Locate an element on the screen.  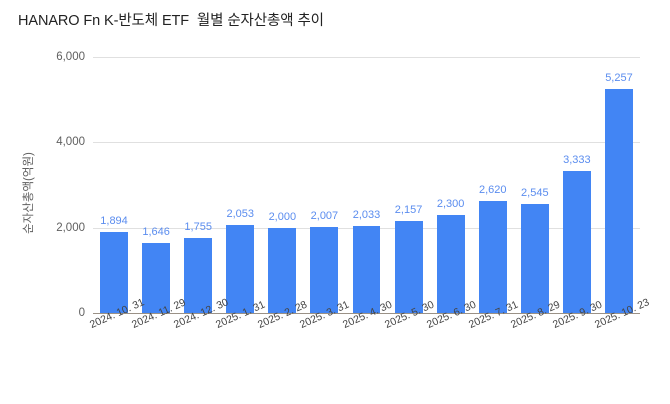
bar-value-label: 2,545 is located at coordinates (535, 193).